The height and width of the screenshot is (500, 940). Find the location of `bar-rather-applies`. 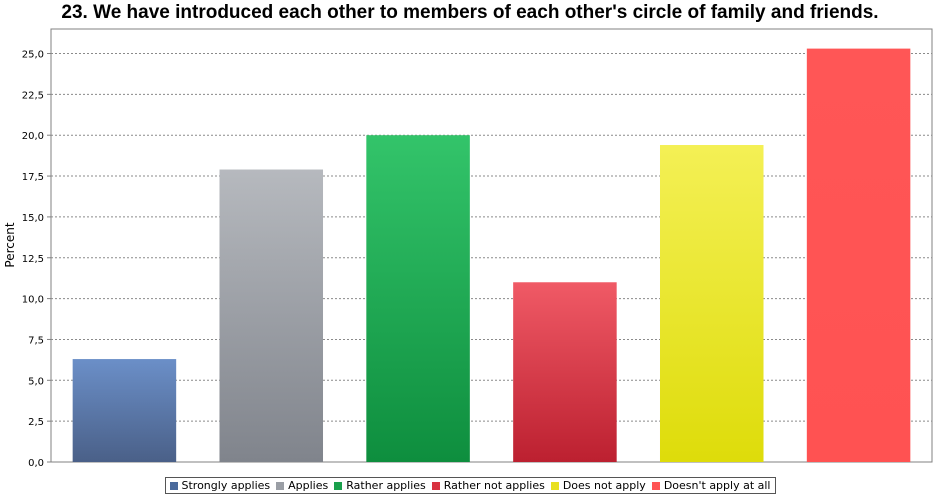

bar-rather-applies is located at coordinates (418, 298).